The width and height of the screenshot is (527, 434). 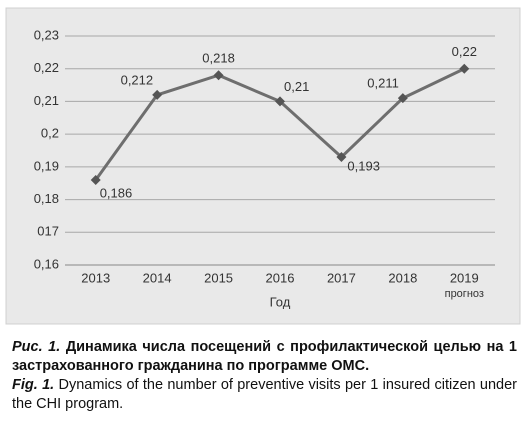 What do you see at coordinates (464, 277) in the screenshot?
I see `x-tick-label: 2019` at bounding box center [464, 277].